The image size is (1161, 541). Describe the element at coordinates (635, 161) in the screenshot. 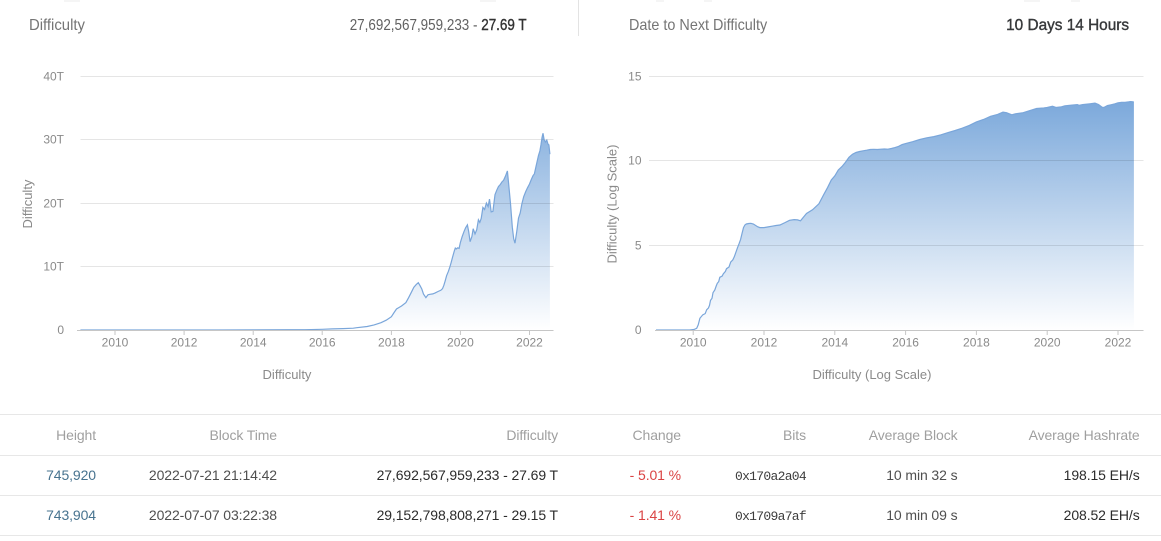

I see `svg-text: 10` at that location.